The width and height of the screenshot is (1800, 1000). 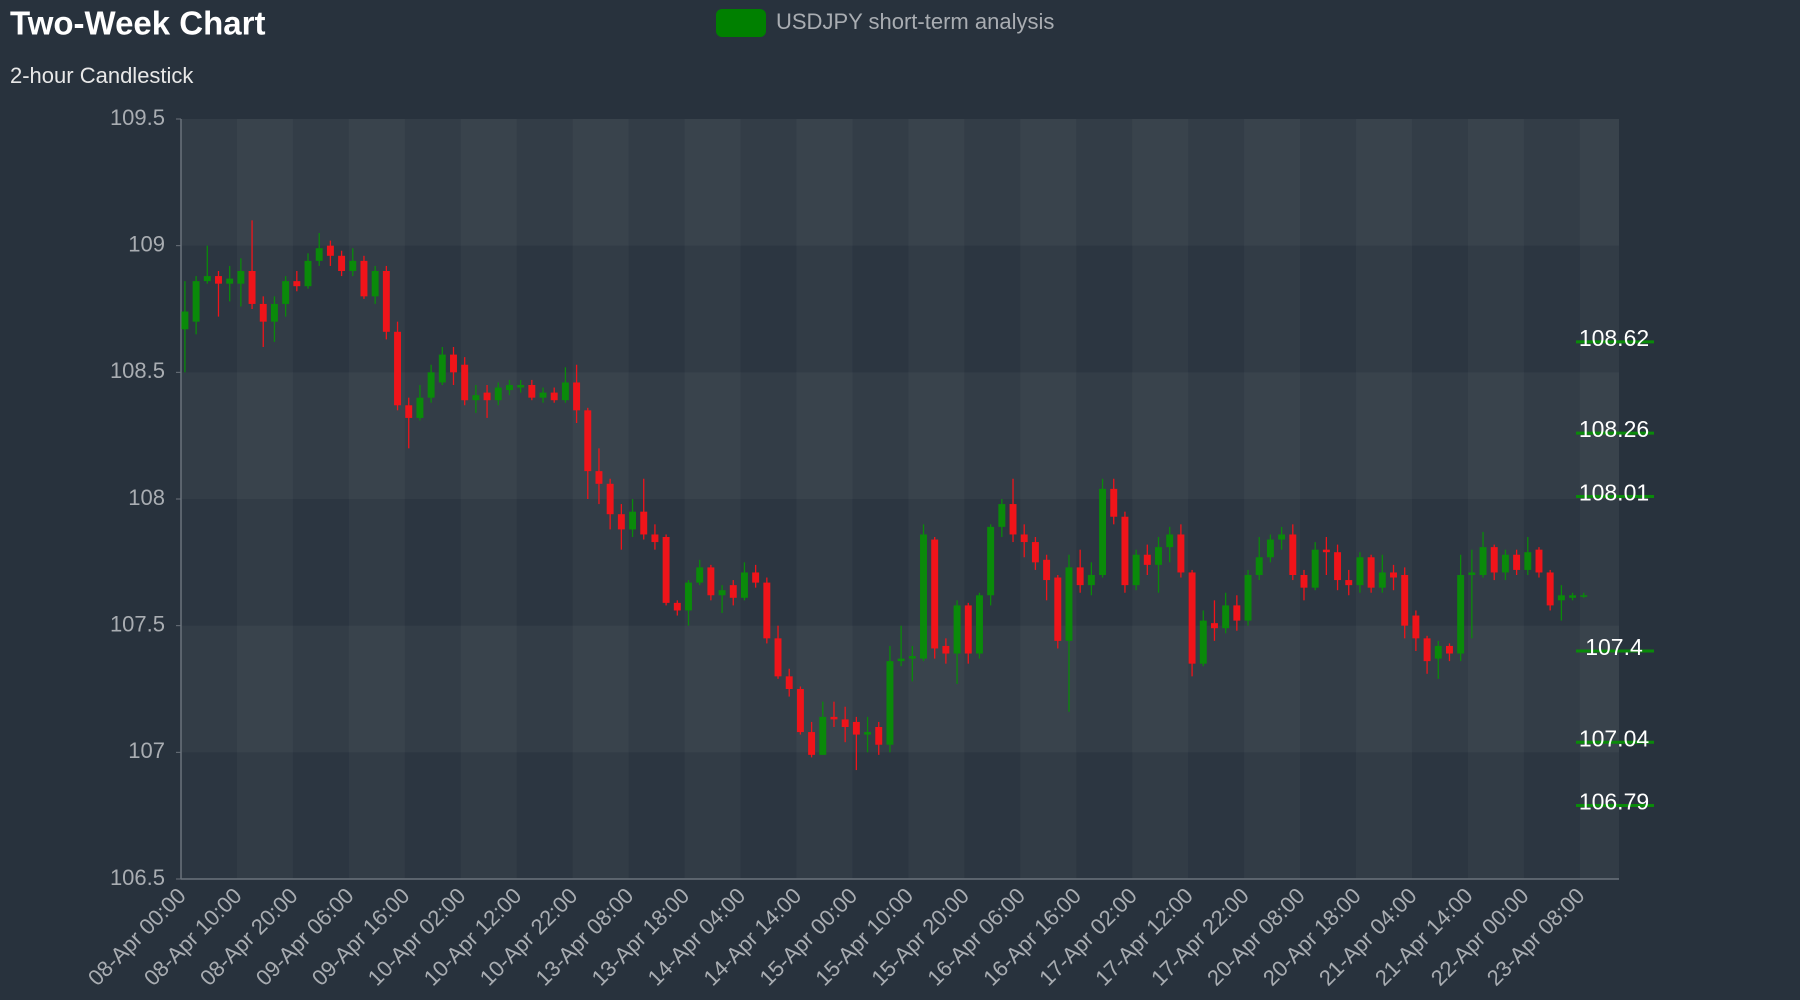 I want to click on y-tick-label: 106.5, so click(x=137, y=877).